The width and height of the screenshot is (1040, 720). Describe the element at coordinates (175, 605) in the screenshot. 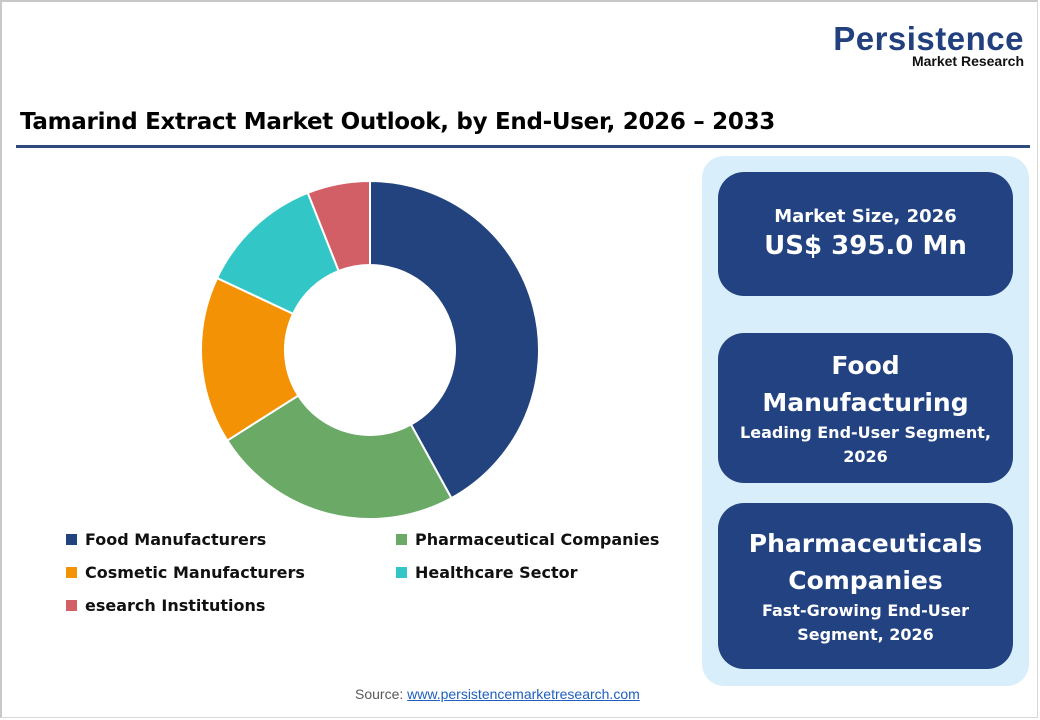

I see `legend-label: esearch Institutions` at that location.